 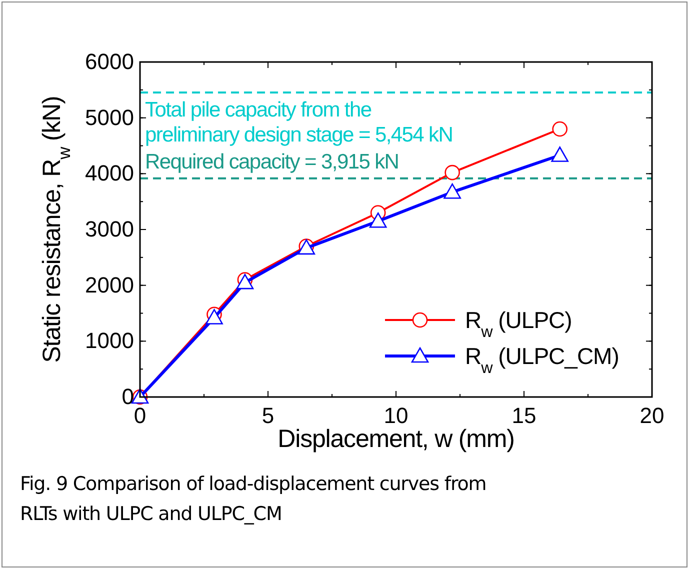 What do you see at coordinates (109, 61) in the screenshot?
I see `y-tick-label: 6000` at bounding box center [109, 61].